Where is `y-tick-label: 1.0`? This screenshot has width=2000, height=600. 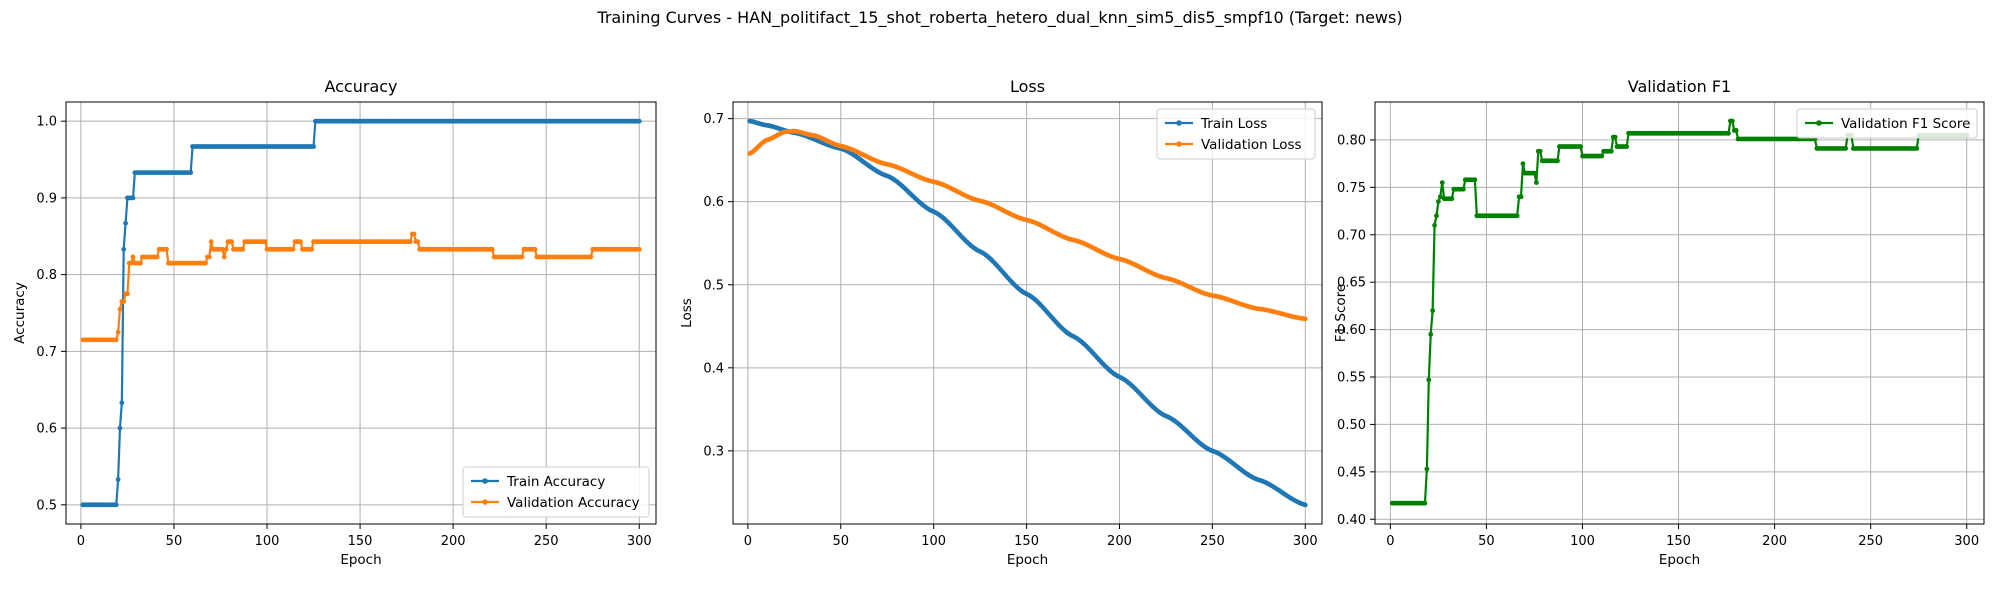
y-tick-label: 1.0 is located at coordinates (46, 122).